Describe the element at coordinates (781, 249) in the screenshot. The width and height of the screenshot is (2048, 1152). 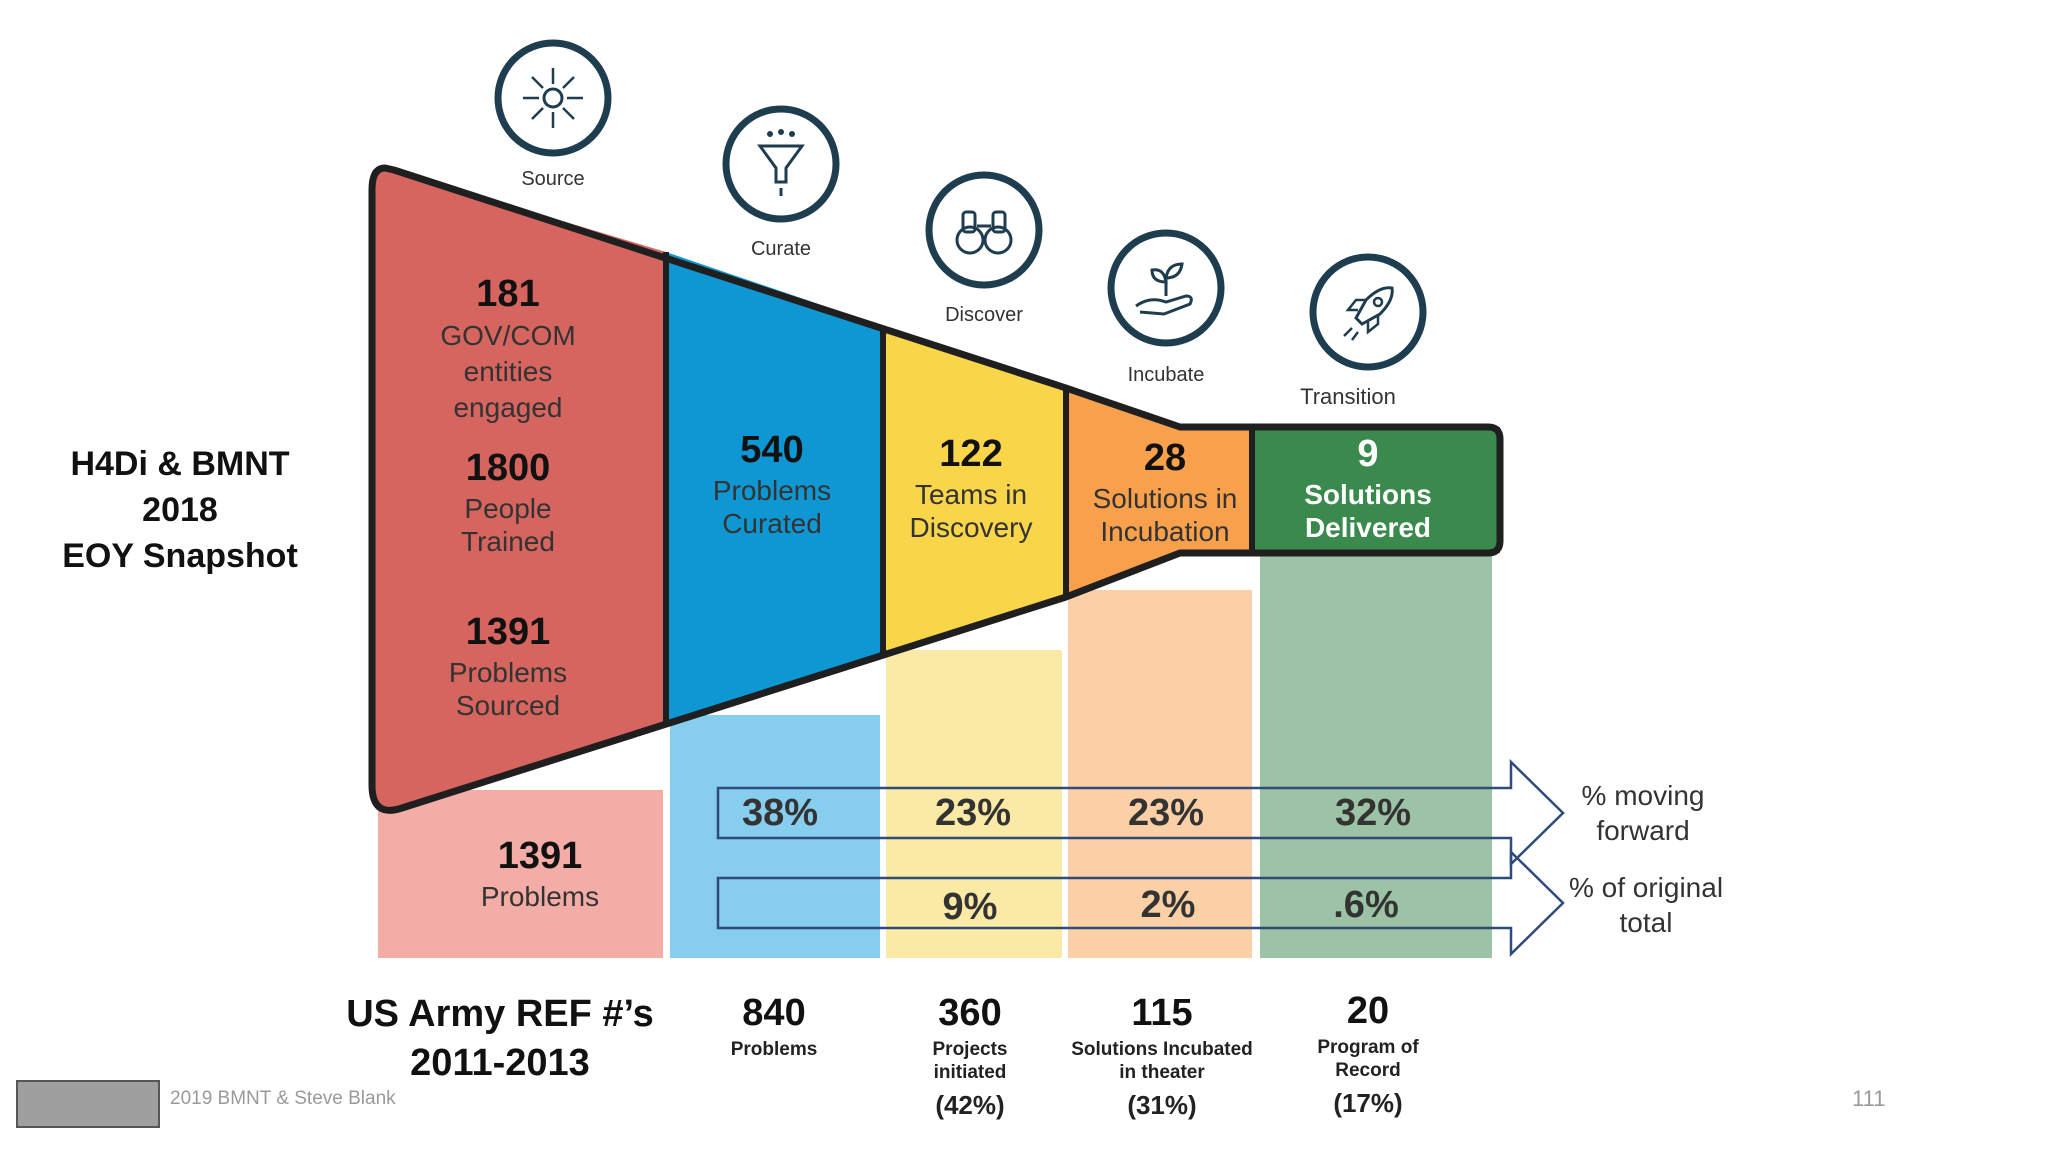
I see `stage-label-curate: Curate` at that location.